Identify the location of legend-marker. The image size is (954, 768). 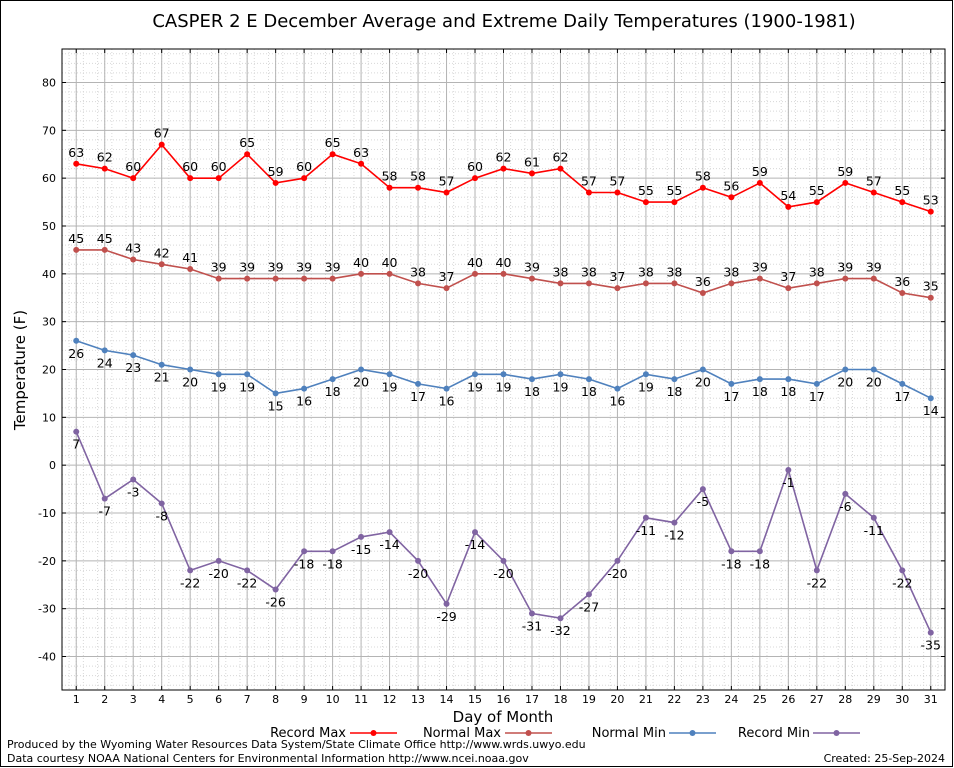
(836, 733).